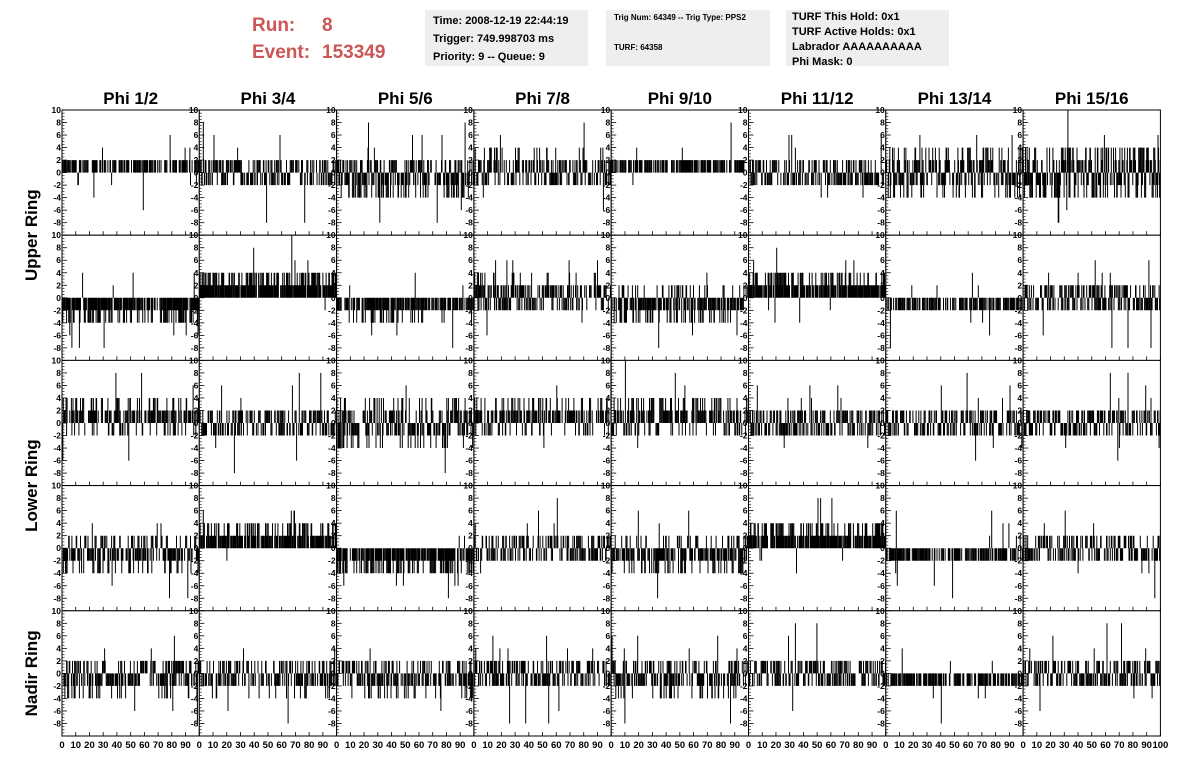 The height and width of the screenshot is (772, 1196). What do you see at coordinates (263, 295) in the screenshot?
I see `panel-r2-c2: -8 -6 -4 -2 0 2 4 6 8 10` at bounding box center [263, 295].